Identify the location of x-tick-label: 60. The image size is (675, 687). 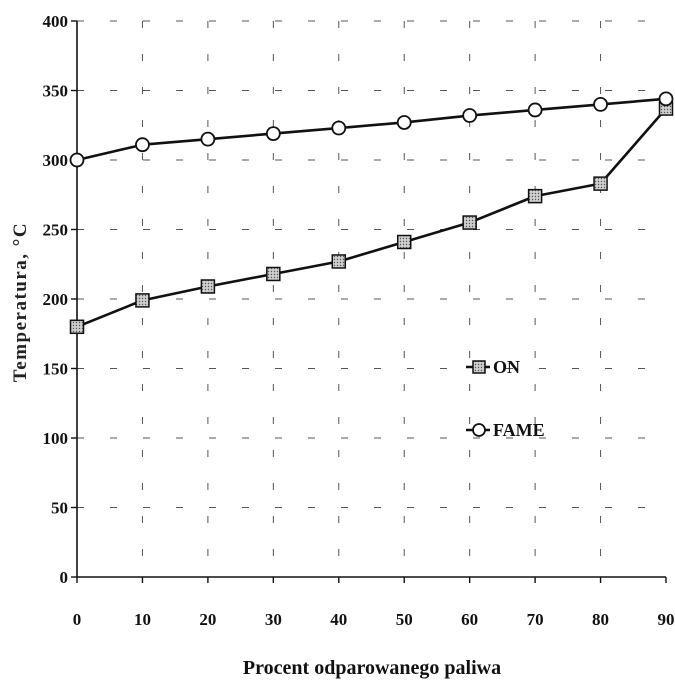
(469, 619).